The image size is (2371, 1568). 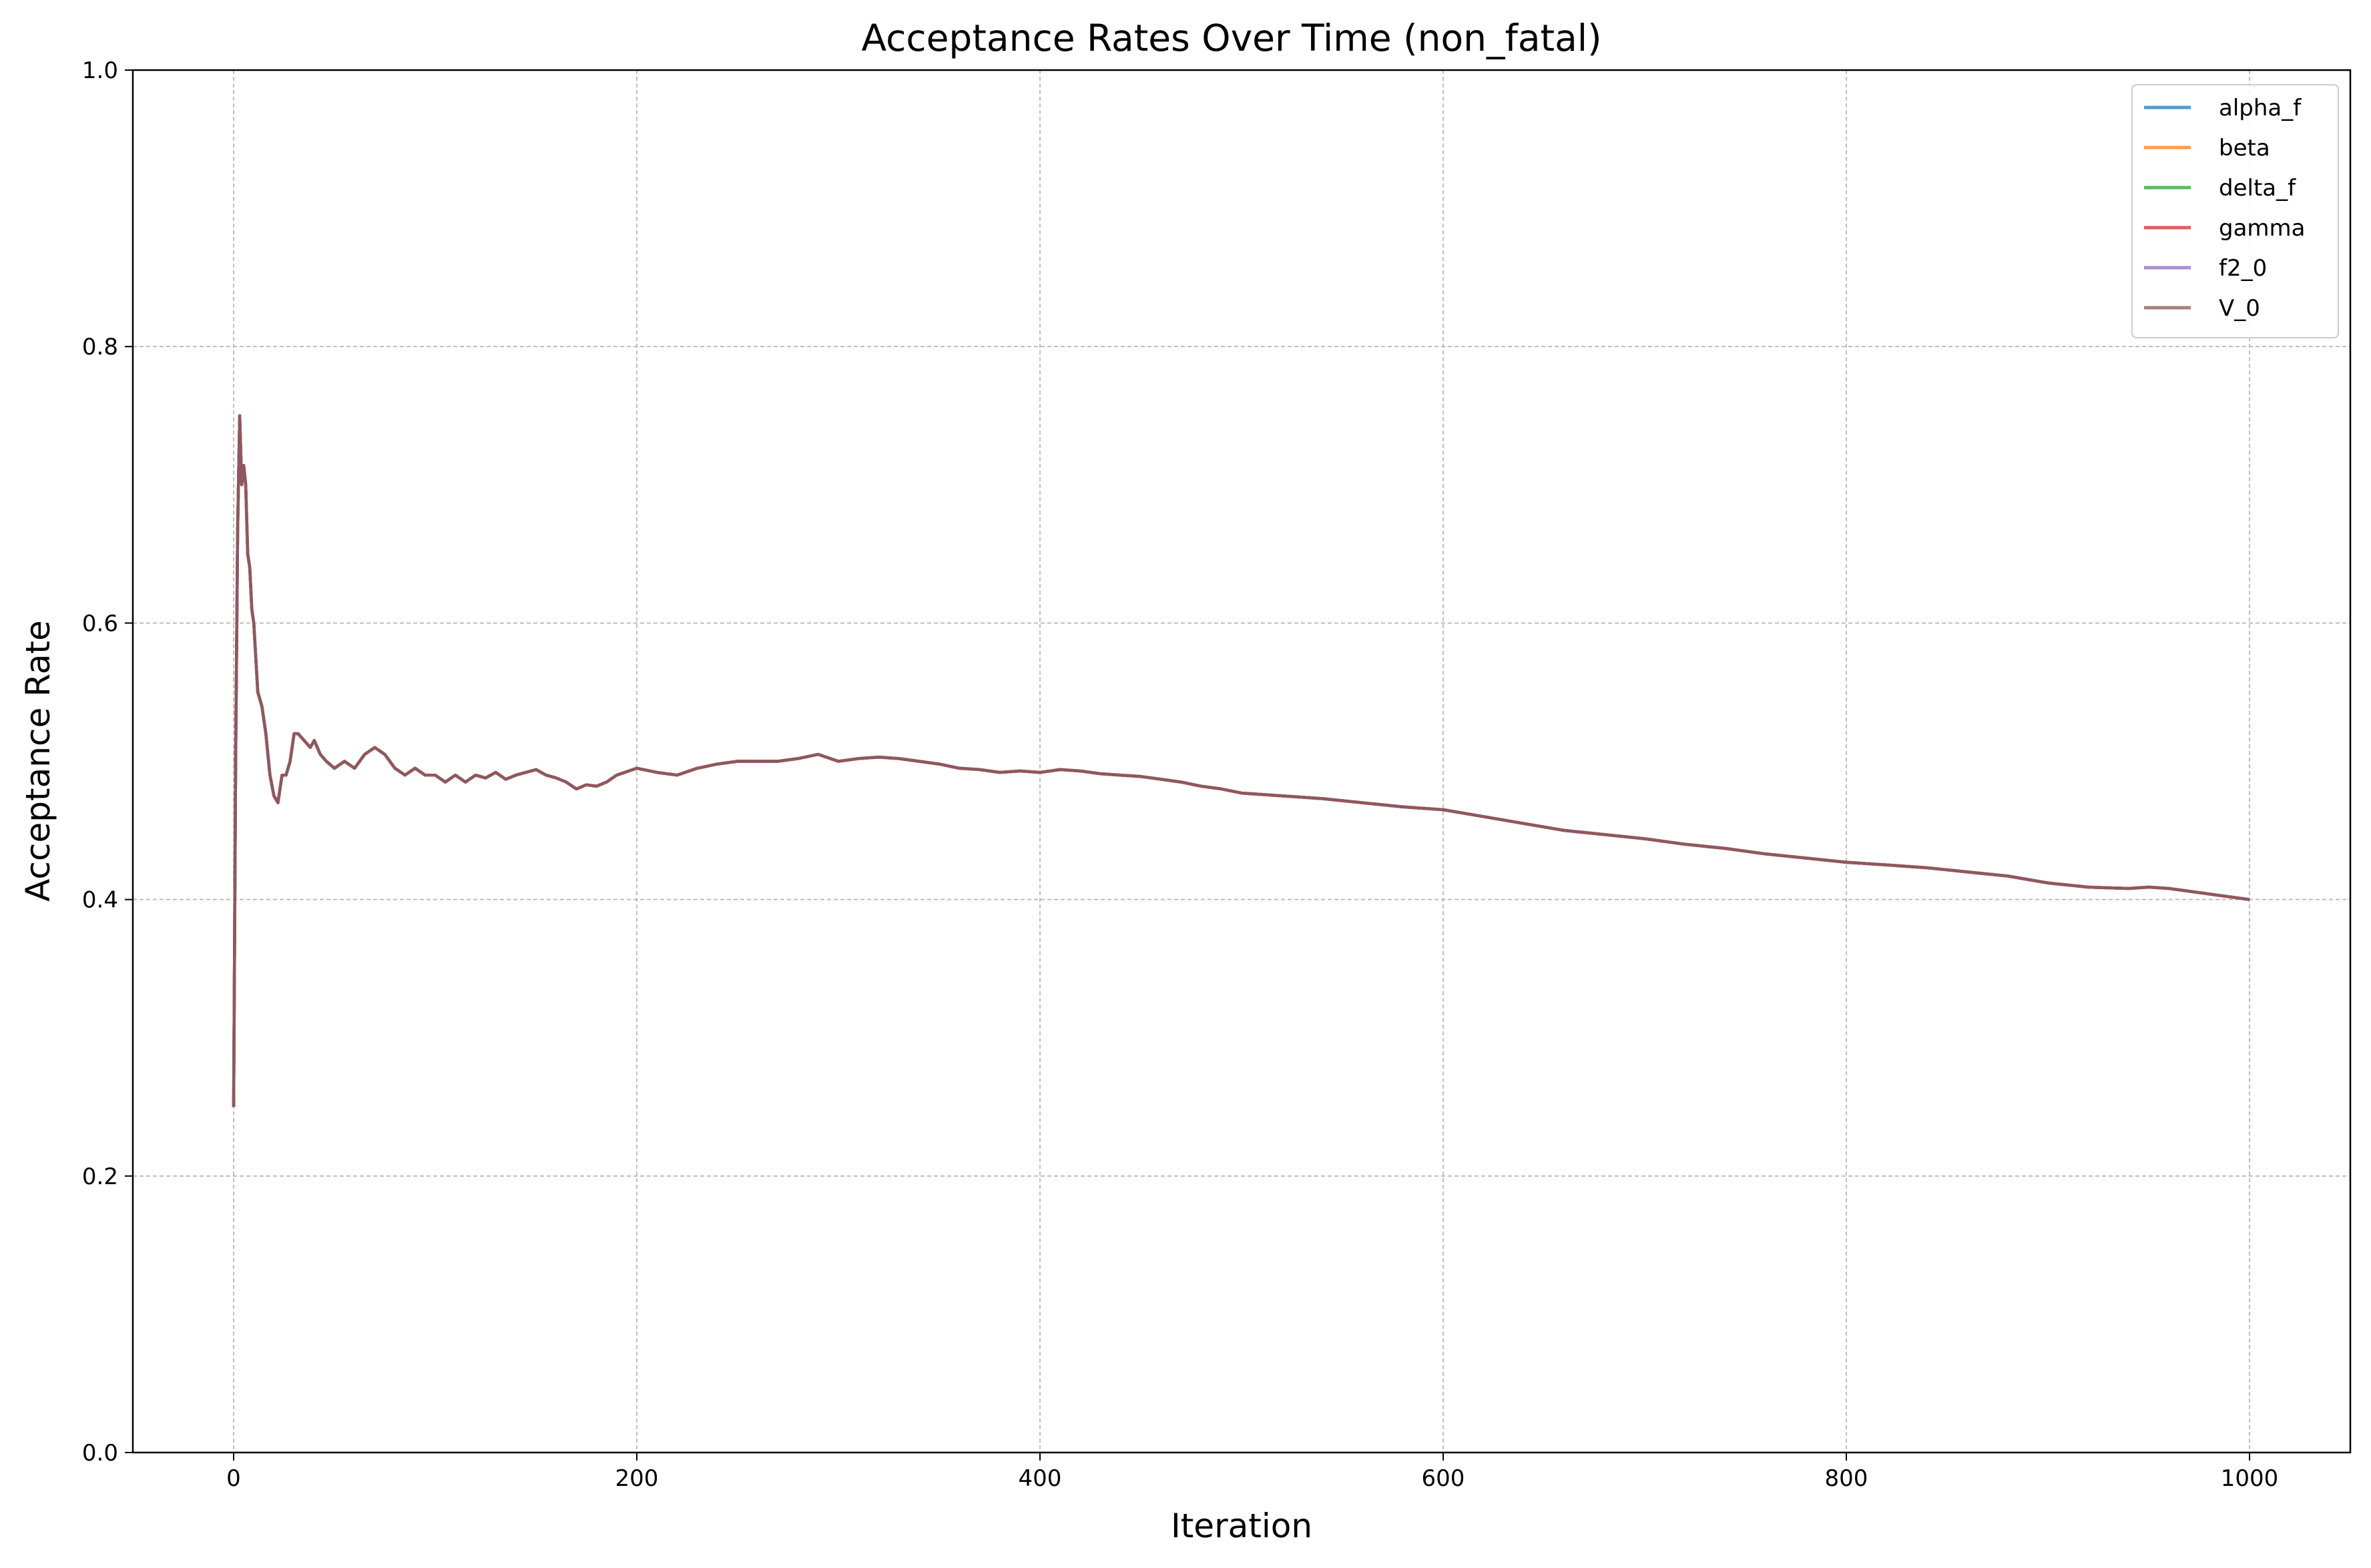 What do you see at coordinates (2262, 228) in the screenshot?
I see `legend-label-gamma: gamma` at bounding box center [2262, 228].